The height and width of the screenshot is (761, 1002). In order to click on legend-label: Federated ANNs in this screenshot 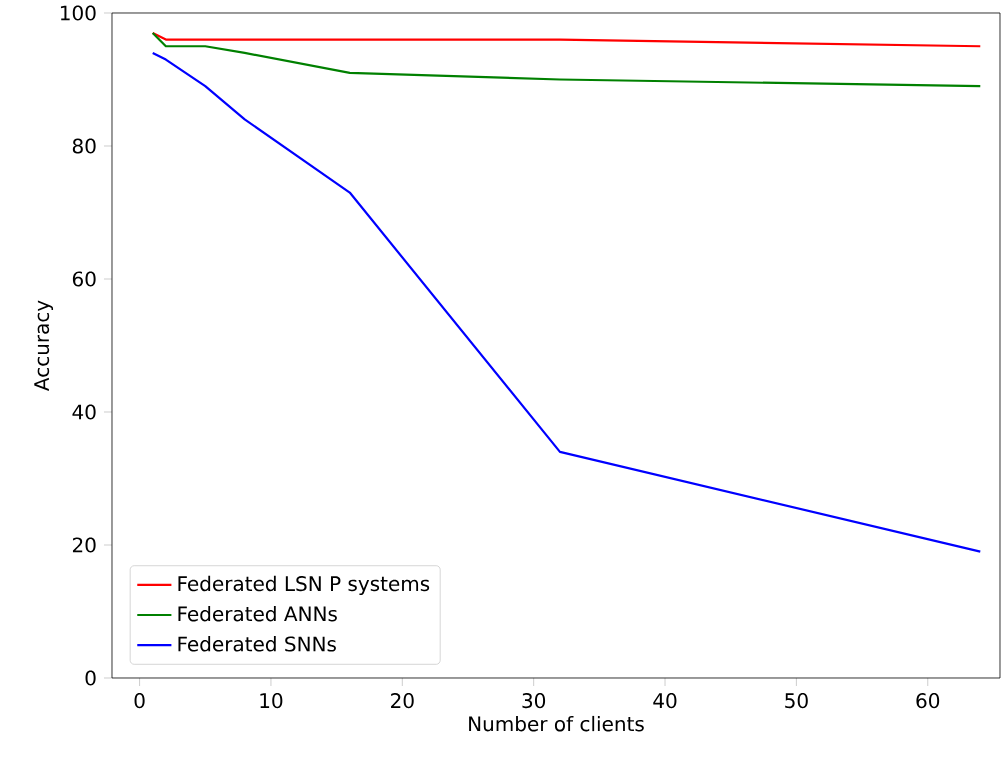, I will do `click(257, 613)`.